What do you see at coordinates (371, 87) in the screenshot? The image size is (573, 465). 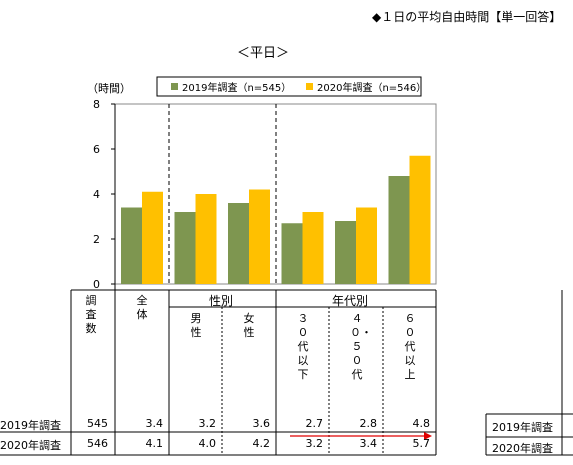 I see `legend-label-2020: 2020年調査（n=546）` at bounding box center [371, 87].